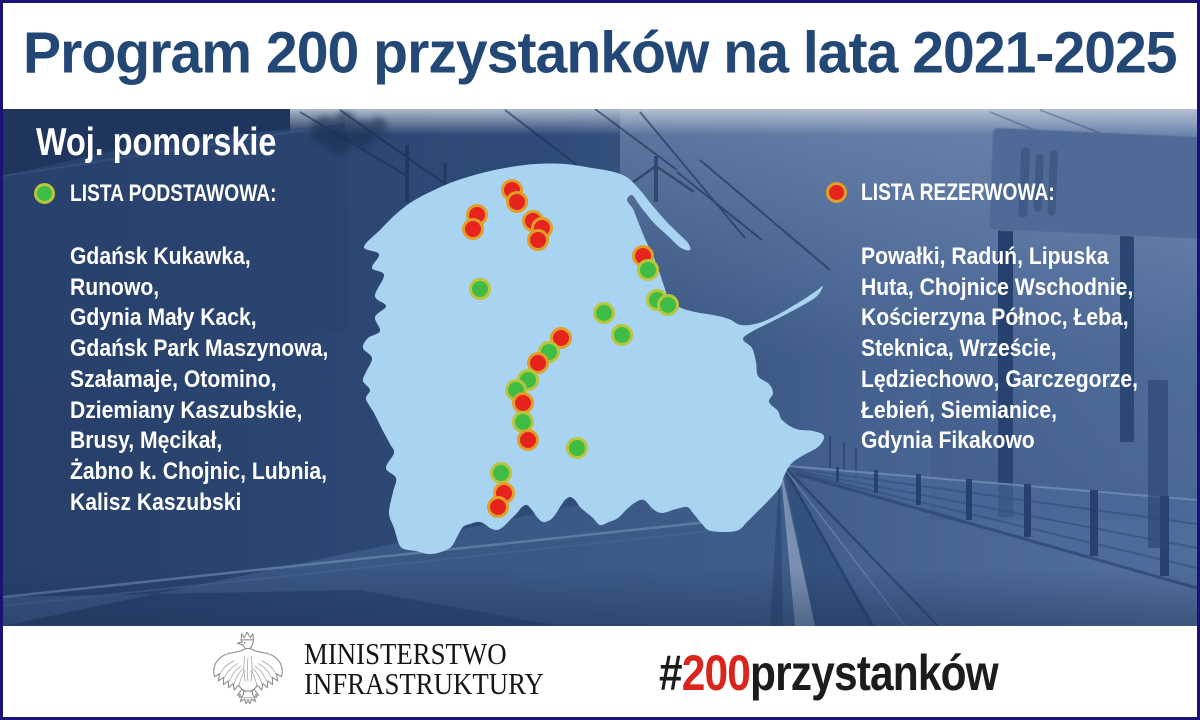 The image size is (1200, 720). I want to click on station-list-line: Gdańsk Kukawka,, so click(160, 256).